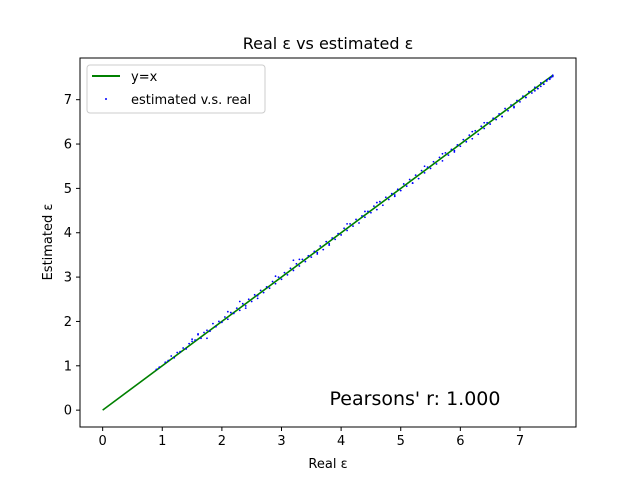 This screenshot has width=640, height=485. I want to click on pearson-annotation: Pearsons' r: 1.000, so click(415, 399).